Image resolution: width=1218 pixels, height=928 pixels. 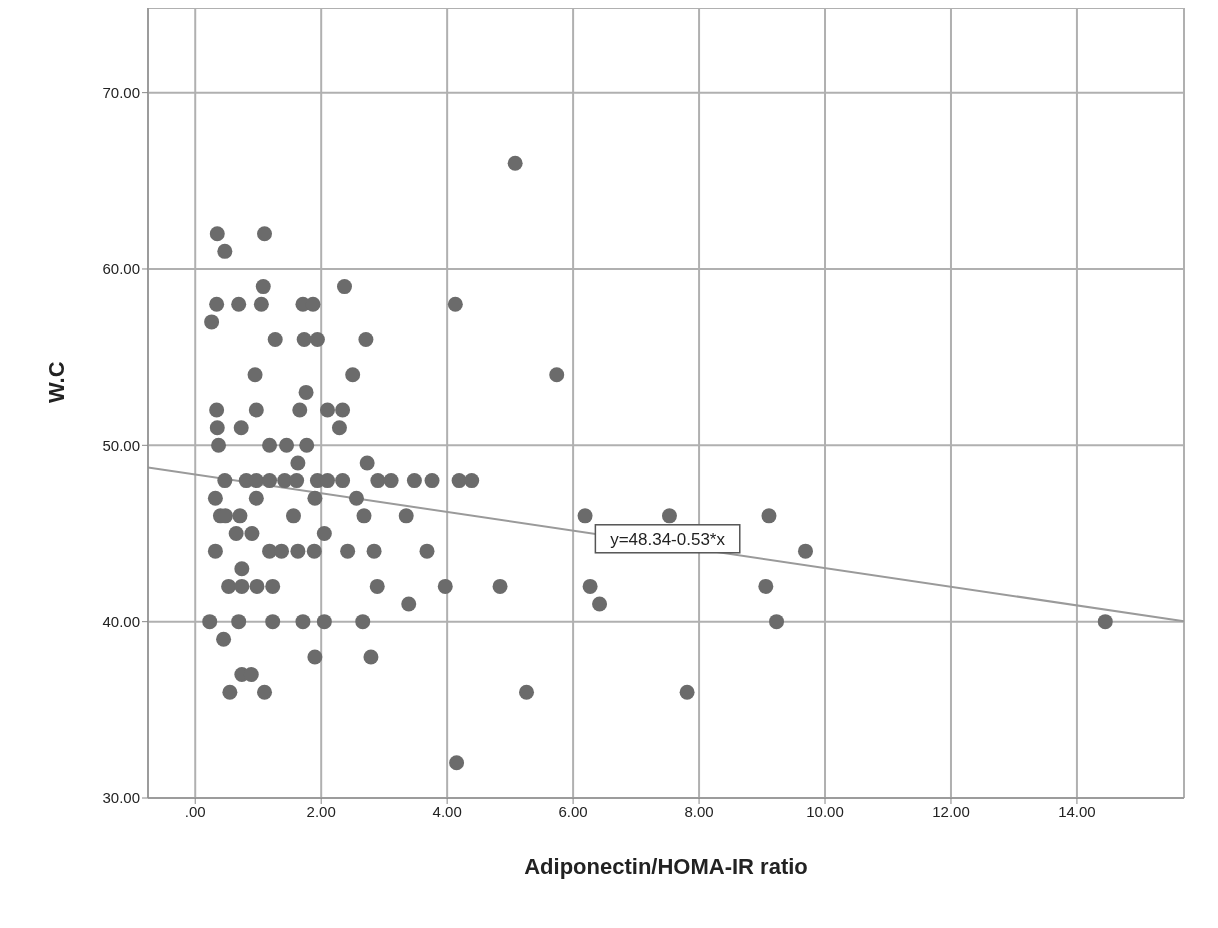 What do you see at coordinates (121, 92) in the screenshot?
I see `y-tick-label: 70.00` at bounding box center [121, 92].